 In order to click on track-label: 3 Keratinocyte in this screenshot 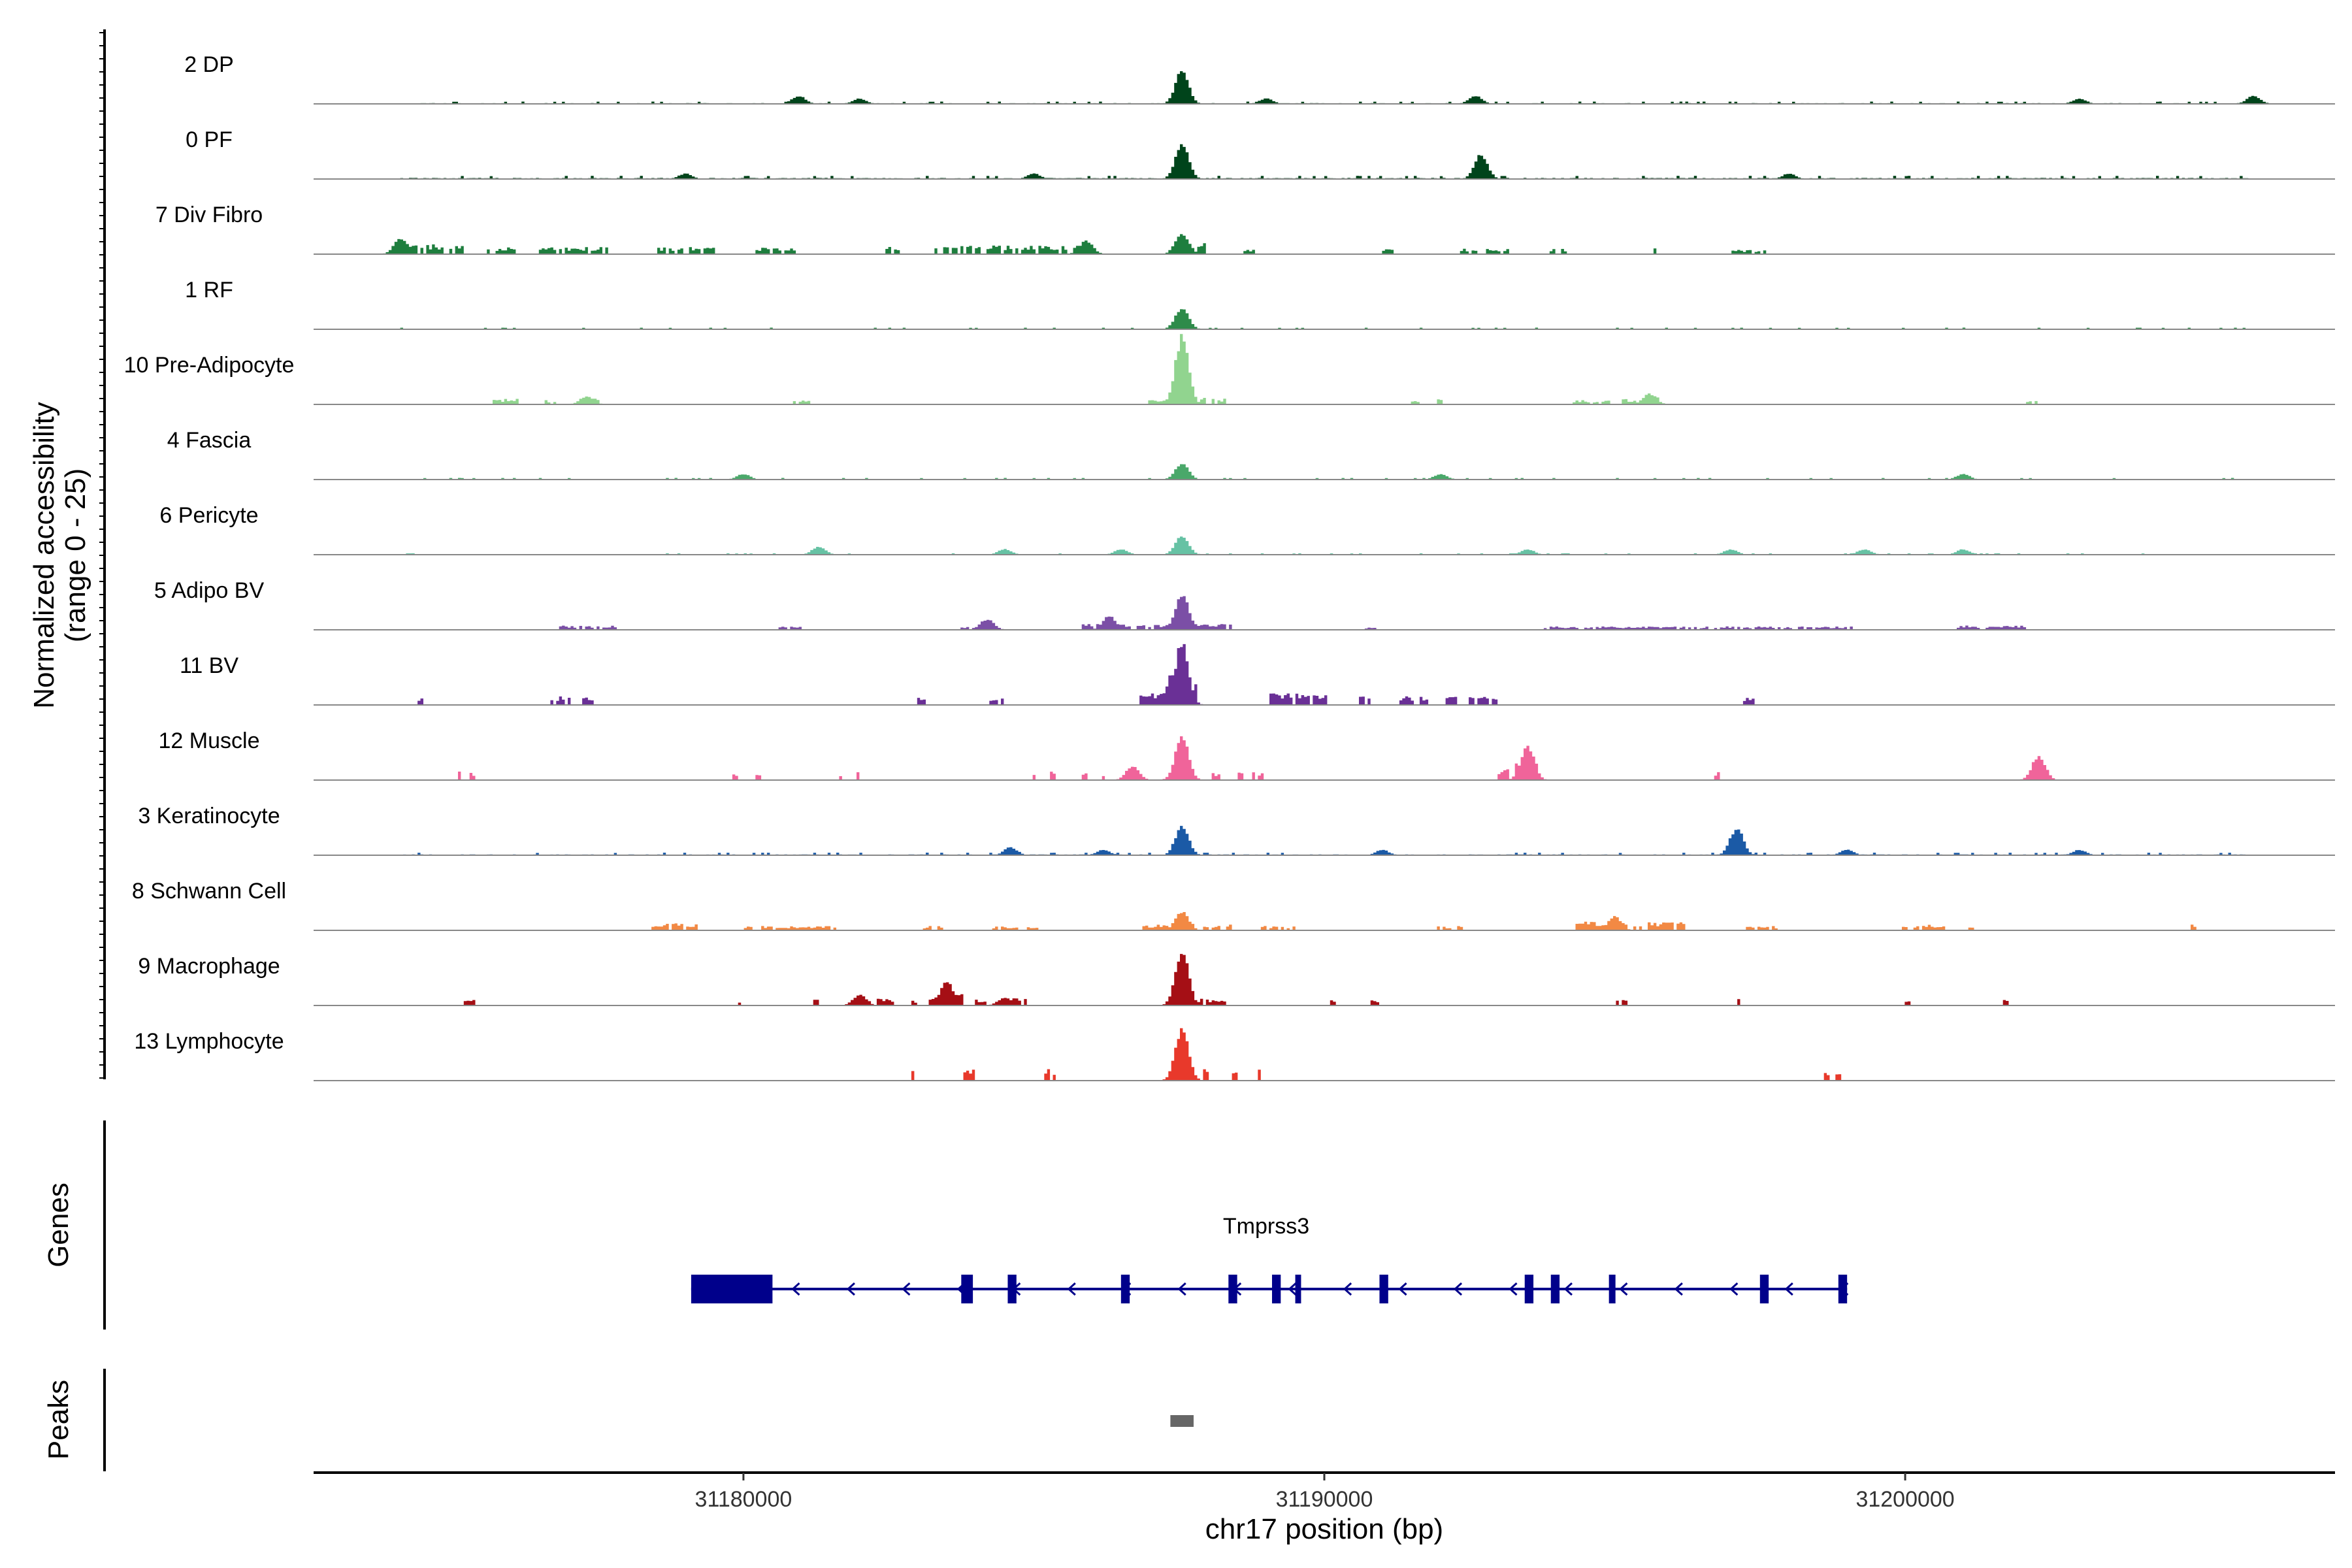, I will do `click(209, 816)`.